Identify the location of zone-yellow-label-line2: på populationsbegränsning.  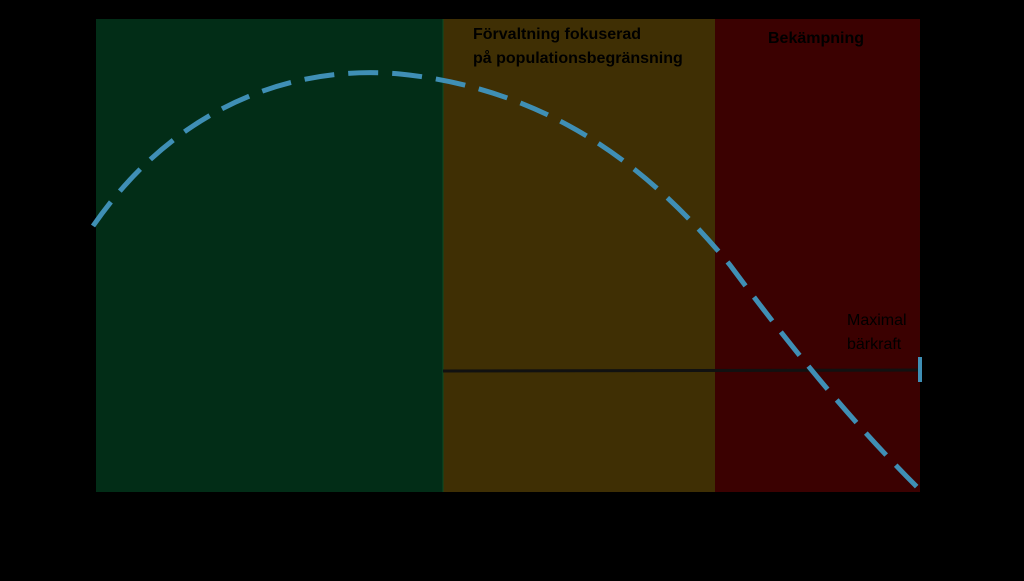
(578, 58).